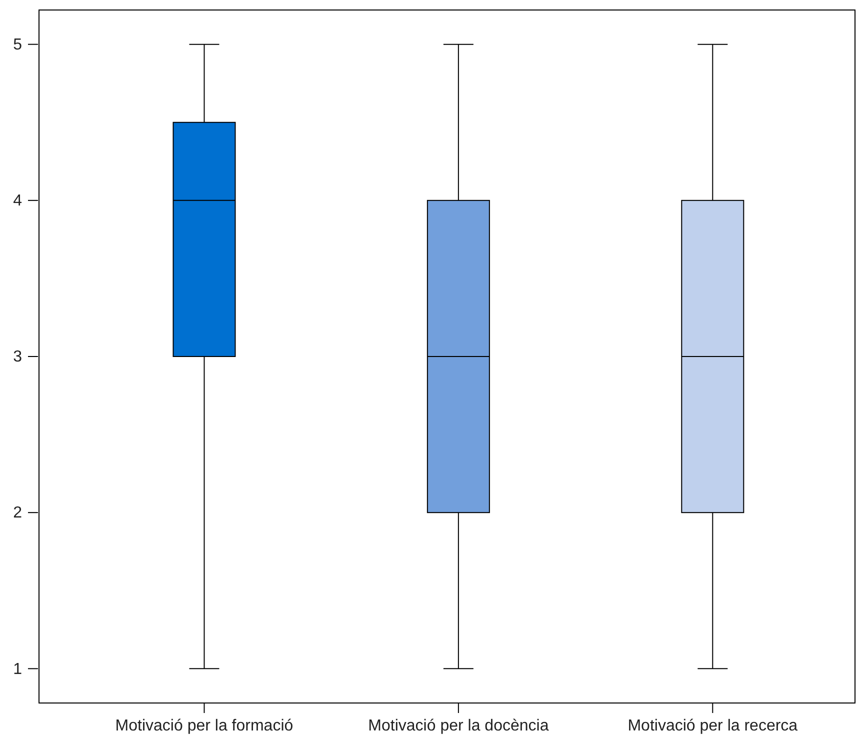 The image size is (862, 740). Describe the element at coordinates (17, 201) in the screenshot. I see `y-tick-label: 4` at that location.